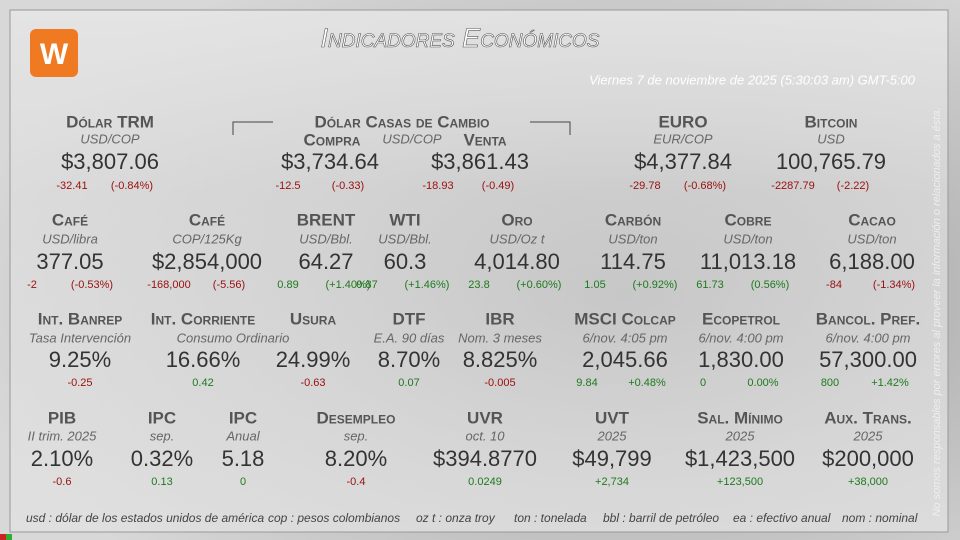  What do you see at coordinates (229, 285) in the screenshot?
I see `indicator-pct: (-5.56)` at bounding box center [229, 285].